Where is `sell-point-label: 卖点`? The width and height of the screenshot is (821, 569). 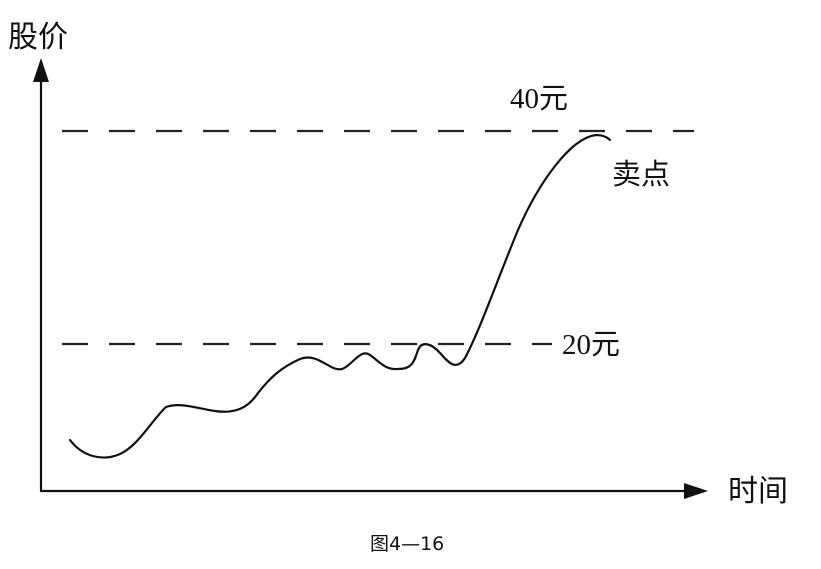 sell-point-label: 卖点 is located at coordinates (641, 174).